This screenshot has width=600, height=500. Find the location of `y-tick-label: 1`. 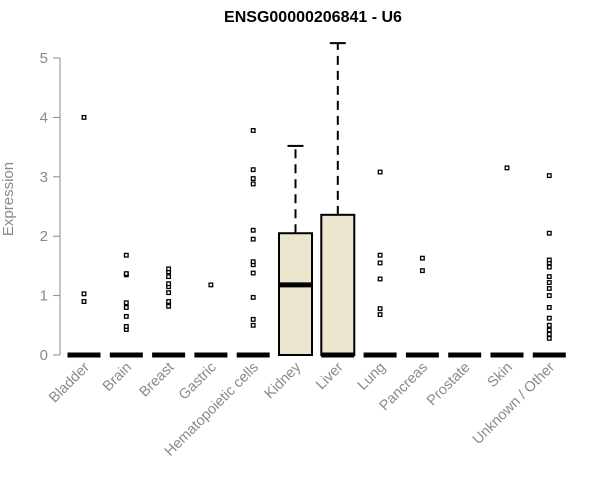

y-tick-label: 1 is located at coordinates (44, 296).